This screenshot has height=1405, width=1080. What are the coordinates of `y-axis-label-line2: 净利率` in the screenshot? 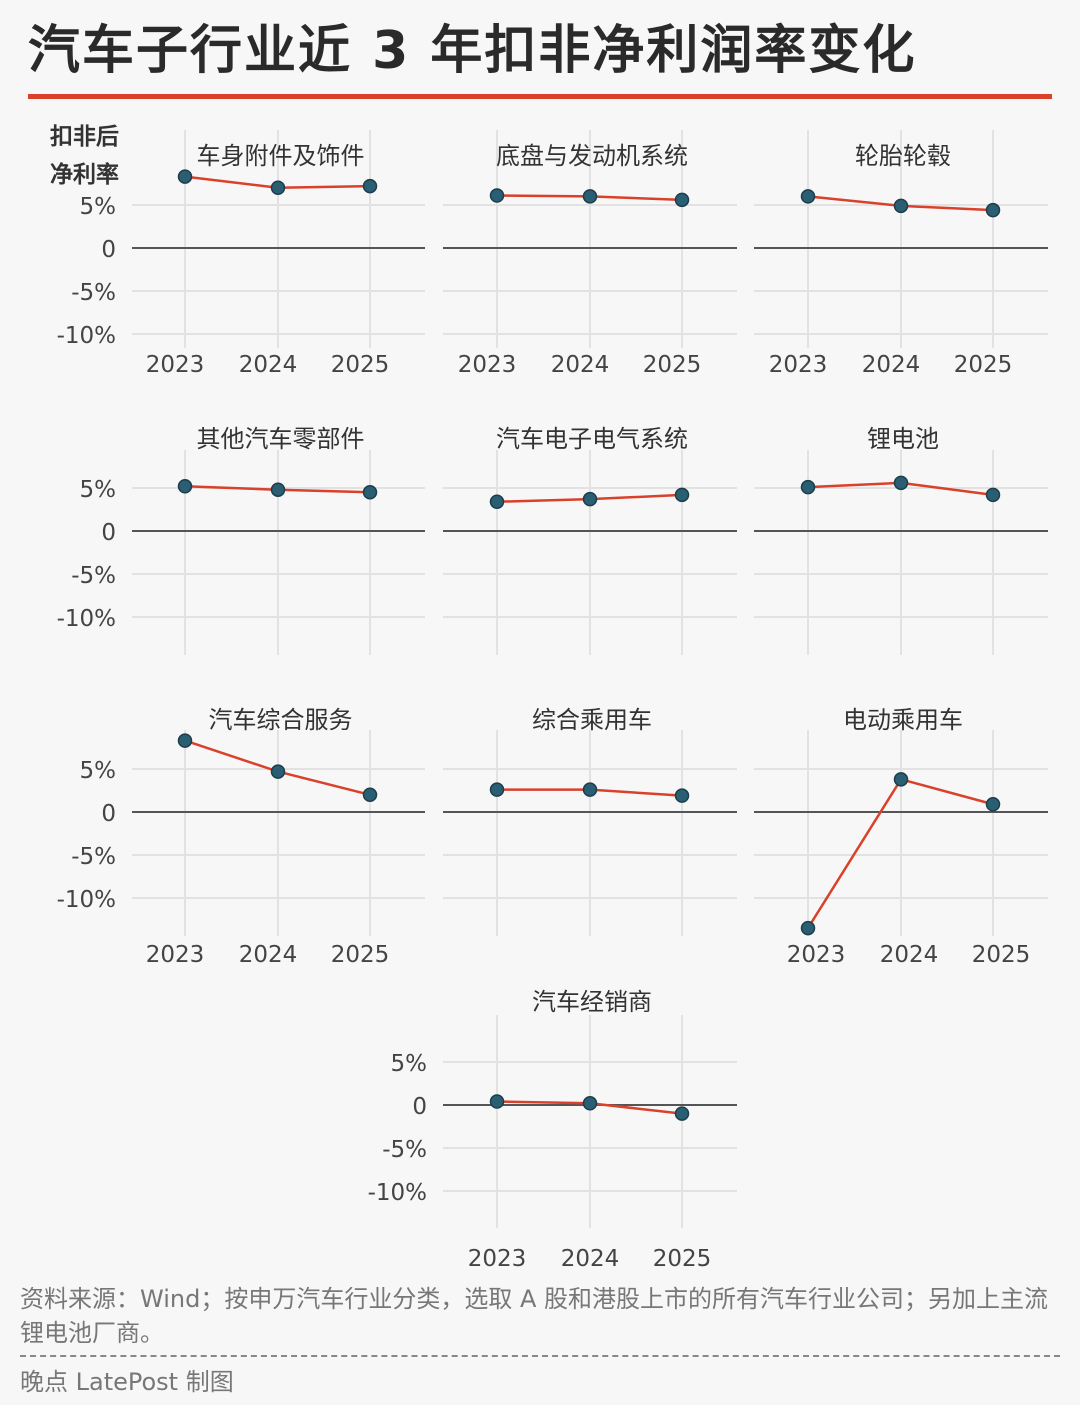 It's located at (84, 175).